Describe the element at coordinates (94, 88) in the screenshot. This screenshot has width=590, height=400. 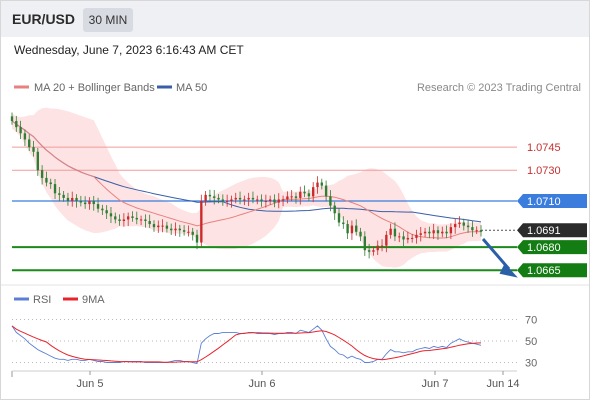
I see `ma20-legend-label: MA 20 + Bollinger Bands` at that location.